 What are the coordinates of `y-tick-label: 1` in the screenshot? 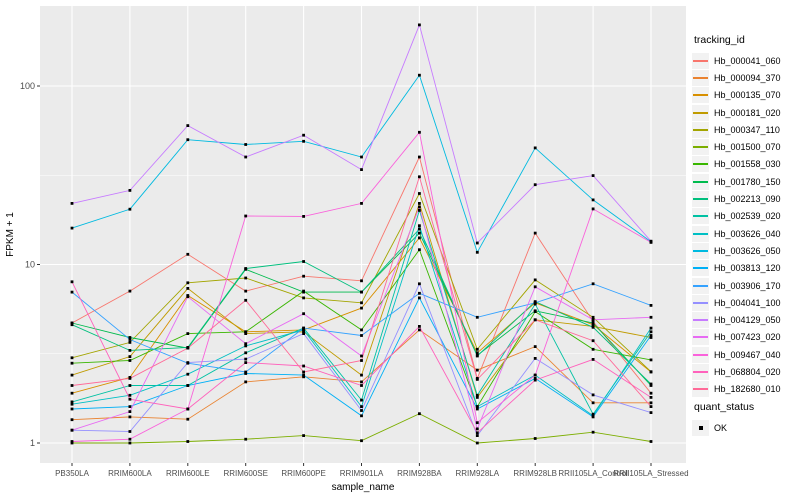 It's located at (32, 443).